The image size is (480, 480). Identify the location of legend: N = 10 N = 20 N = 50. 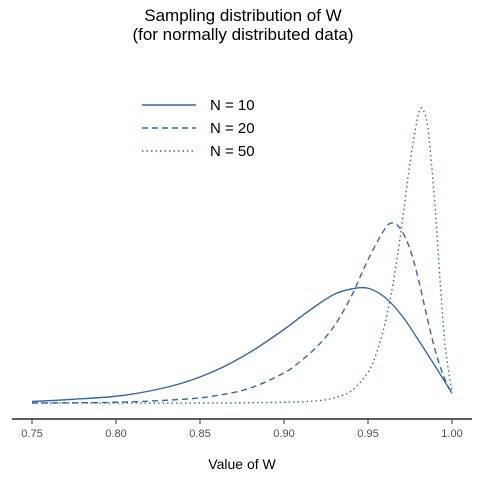
(198, 128).